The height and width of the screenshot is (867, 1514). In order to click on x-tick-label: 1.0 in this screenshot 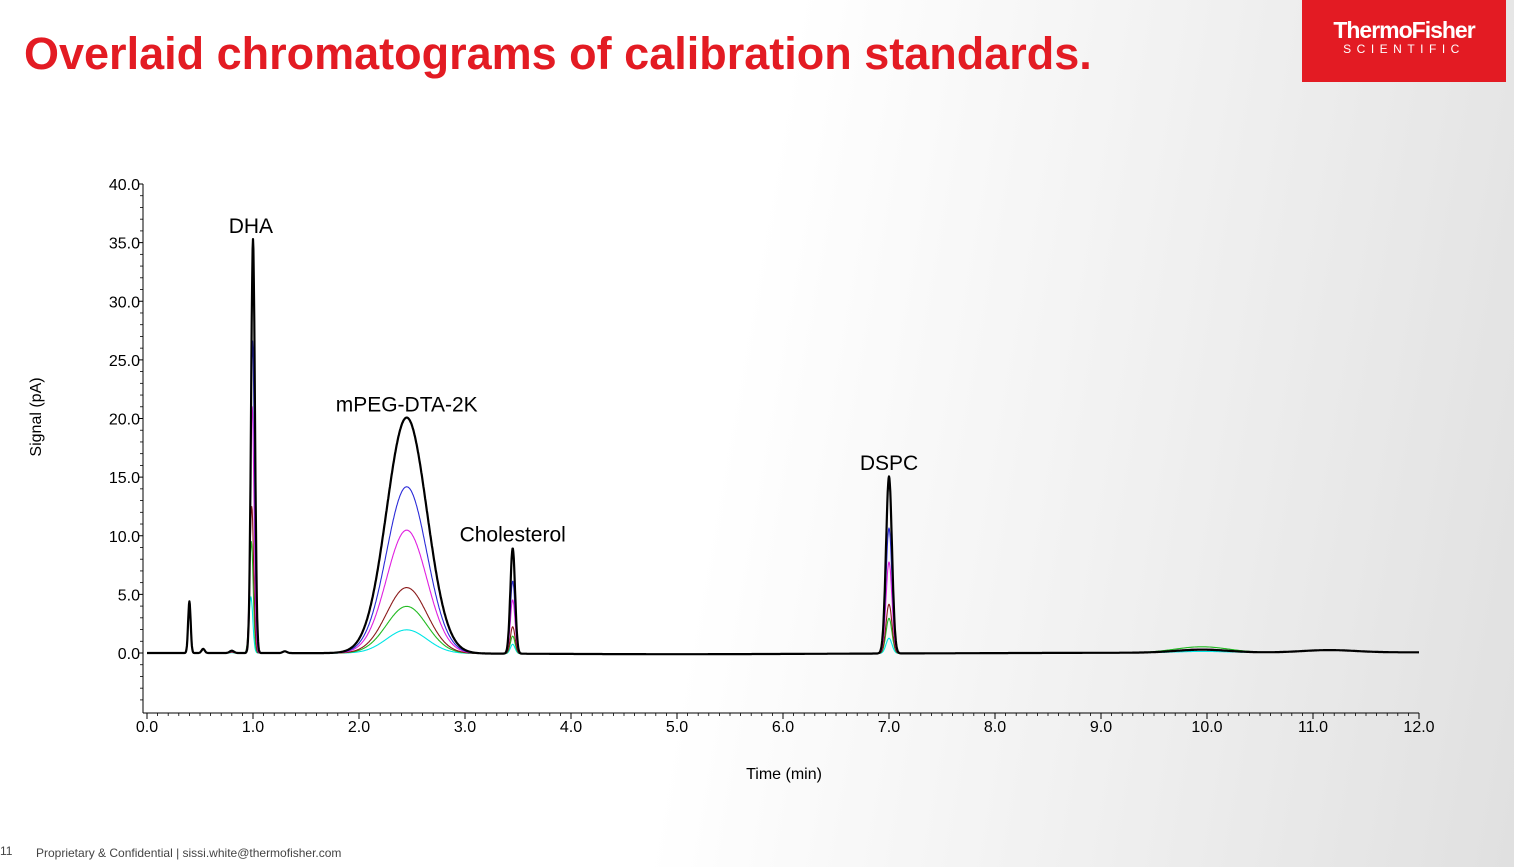, I will do `click(253, 727)`.